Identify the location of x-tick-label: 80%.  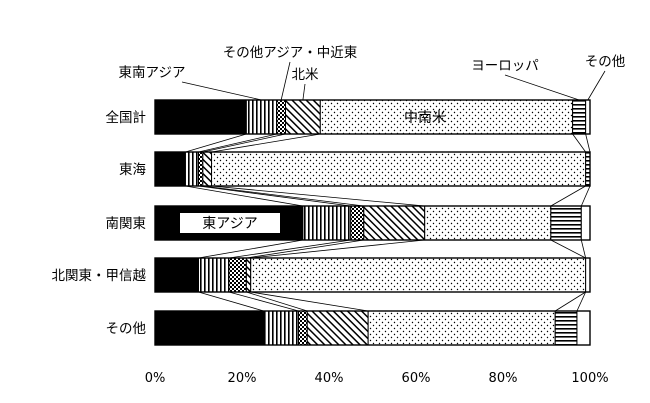
(503, 378).